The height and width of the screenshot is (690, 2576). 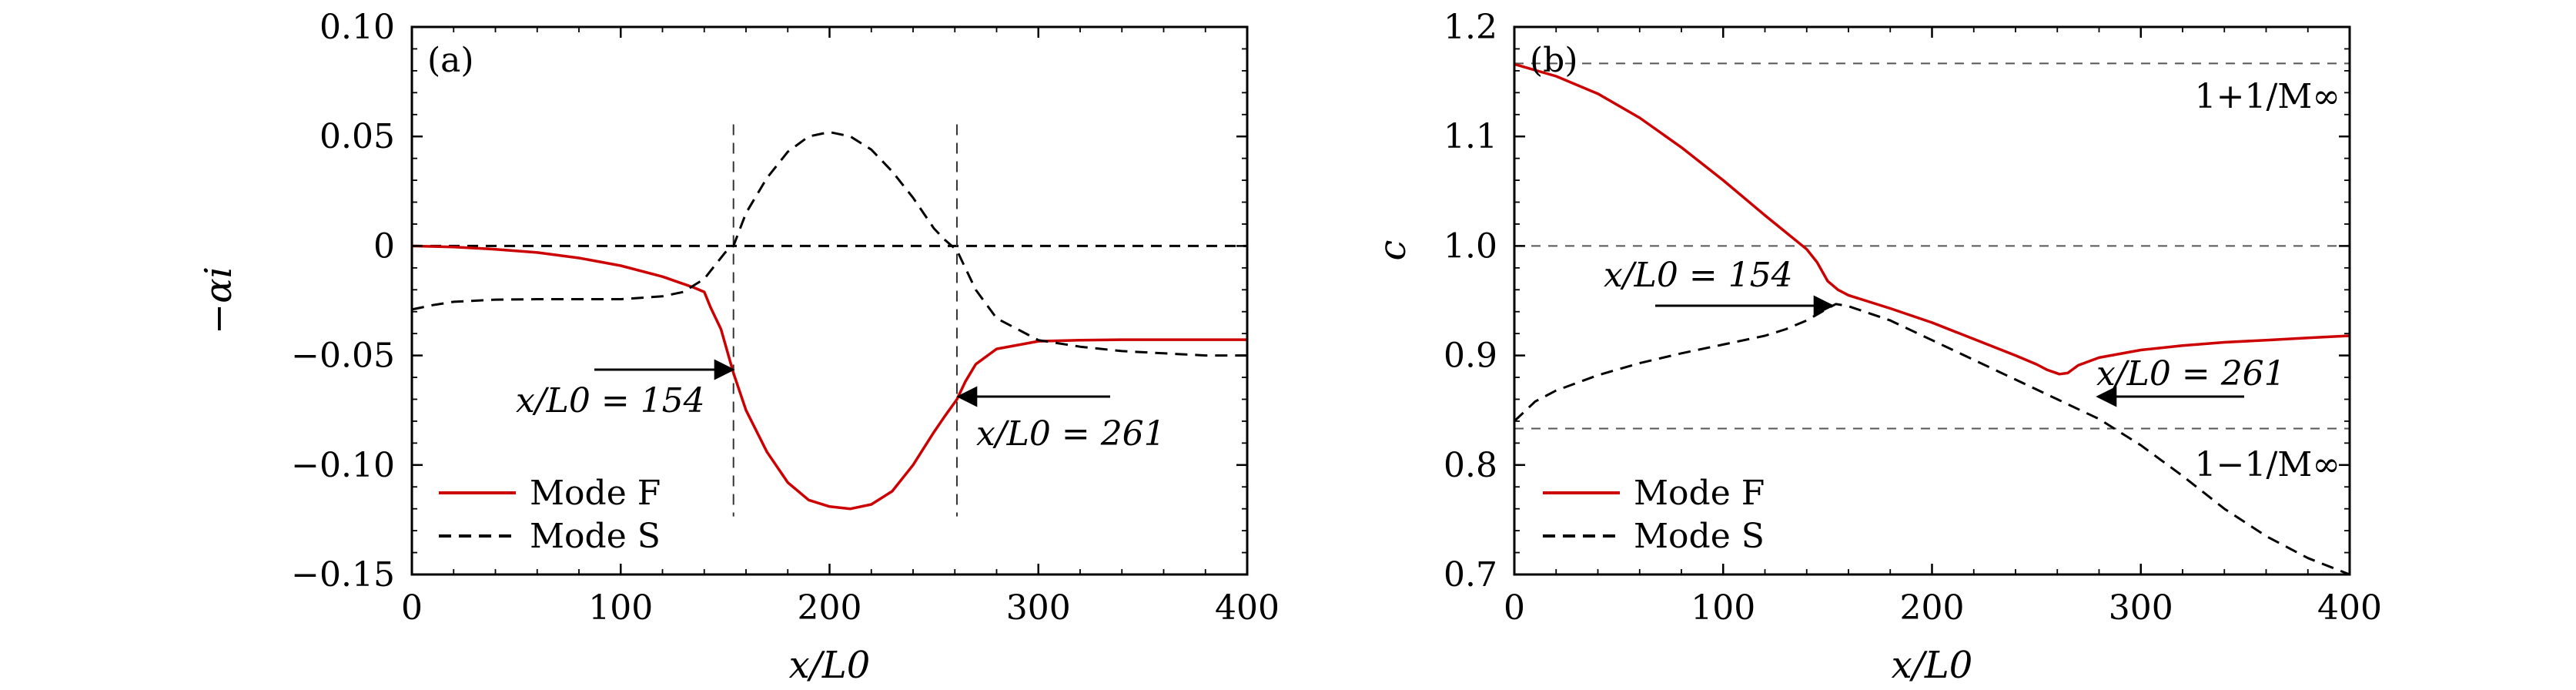 What do you see at coordinates (343, 356) in the screenshot?
I see `y-tick-label: −0.05` at bounding box center [343, 356].